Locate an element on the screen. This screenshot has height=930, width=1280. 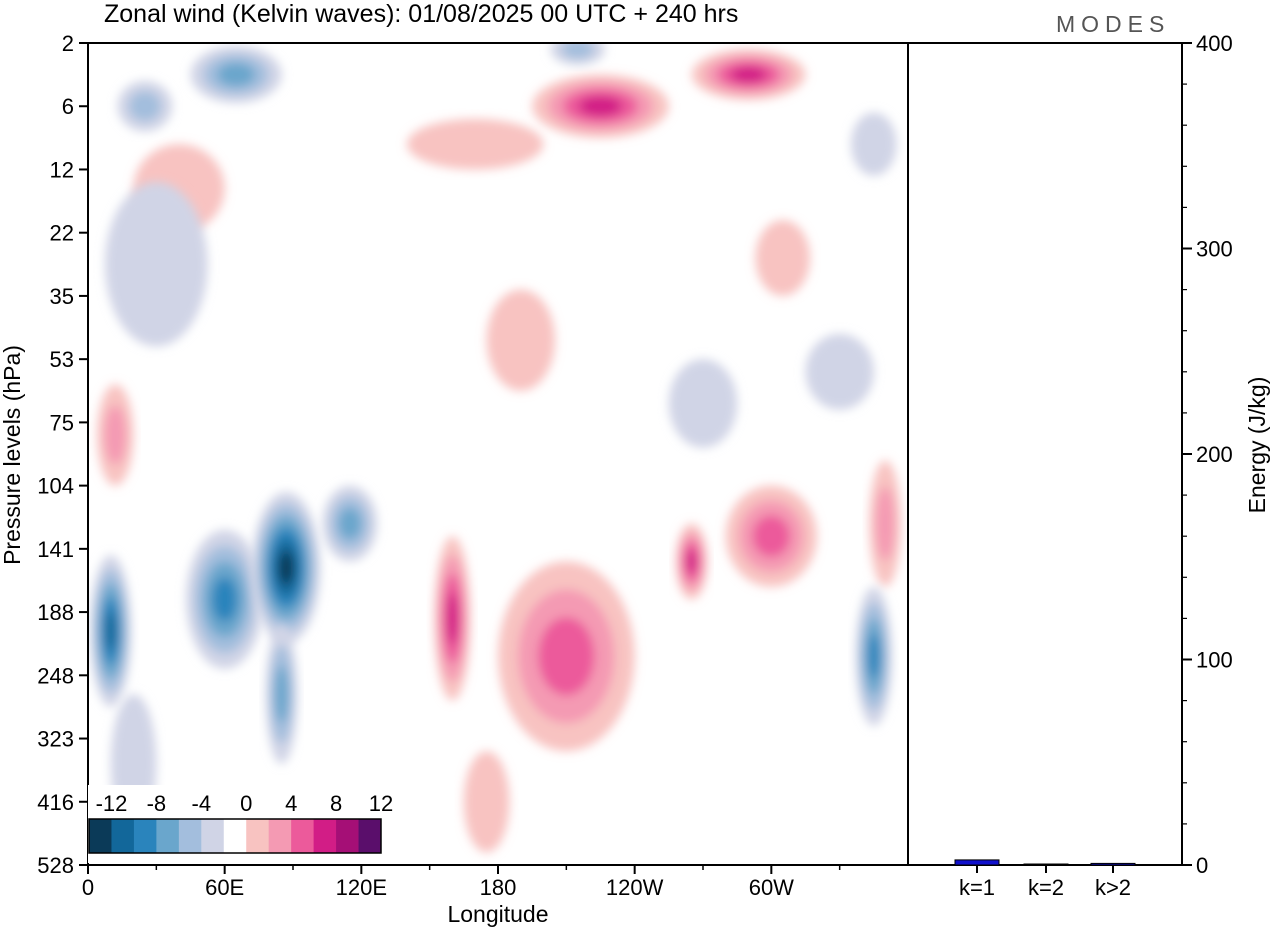
energy-tick-label: 100 is located at coordinates (1214, 660).